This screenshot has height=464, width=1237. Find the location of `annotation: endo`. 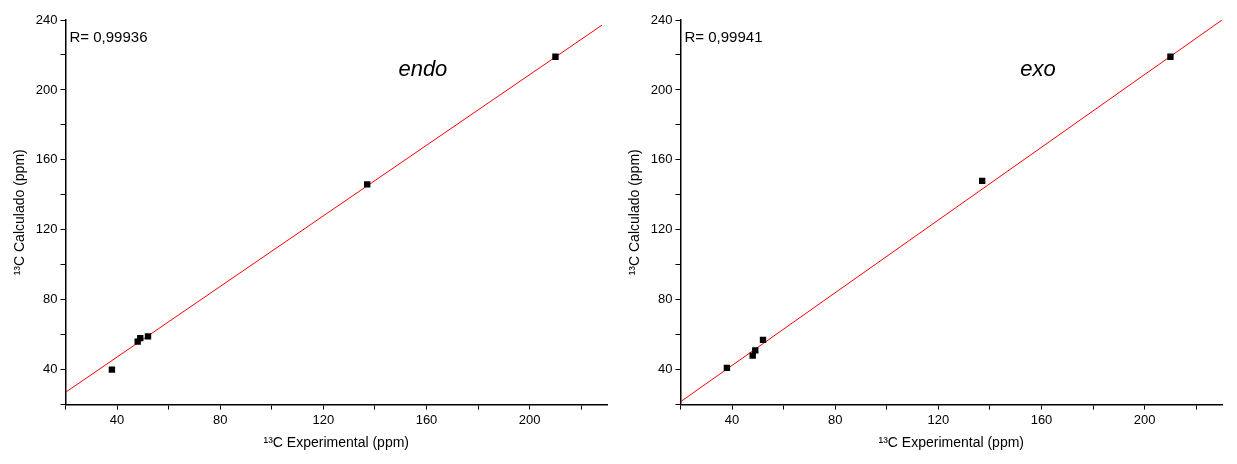

annotation: endo is located at coordinates (423, 69).